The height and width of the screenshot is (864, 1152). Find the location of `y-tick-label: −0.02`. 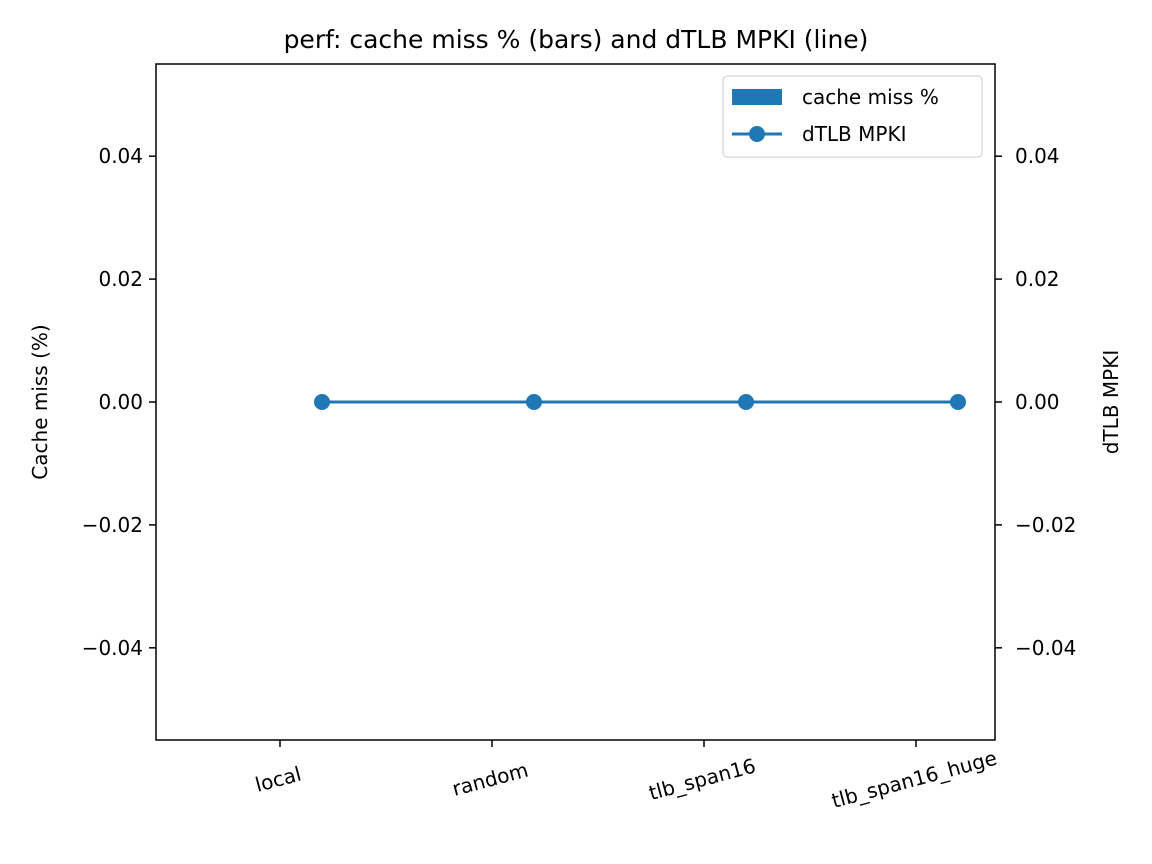

y-tick-label: −0.02 is located at coordinates (112, 525).